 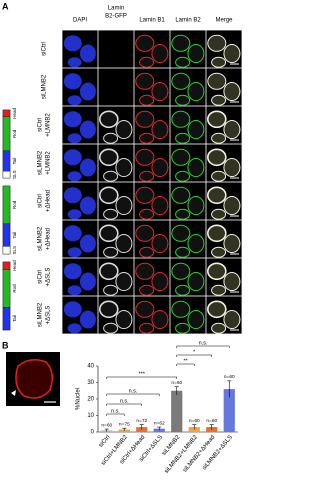 What do you see at coordinates (124, 424) in the screenshot?
I see `data-label: n=75` at bounding box center [124, 424].